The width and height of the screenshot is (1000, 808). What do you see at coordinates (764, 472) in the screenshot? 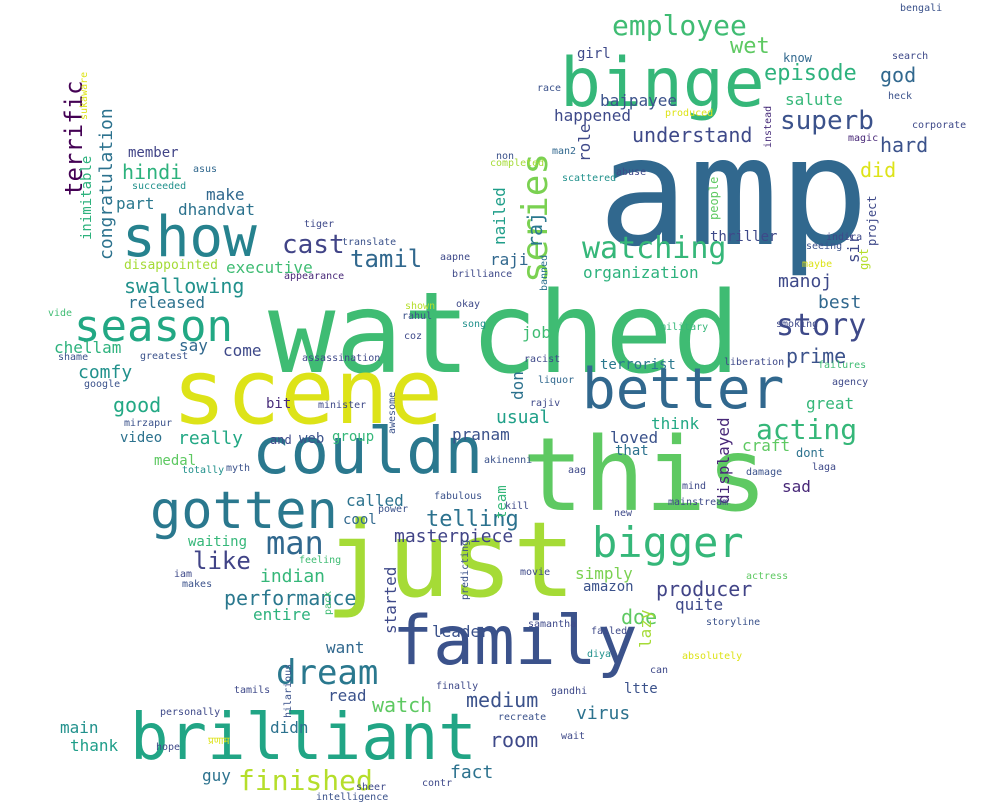
I see `word-cloud-word: damage` at bounding box center [764, 472].